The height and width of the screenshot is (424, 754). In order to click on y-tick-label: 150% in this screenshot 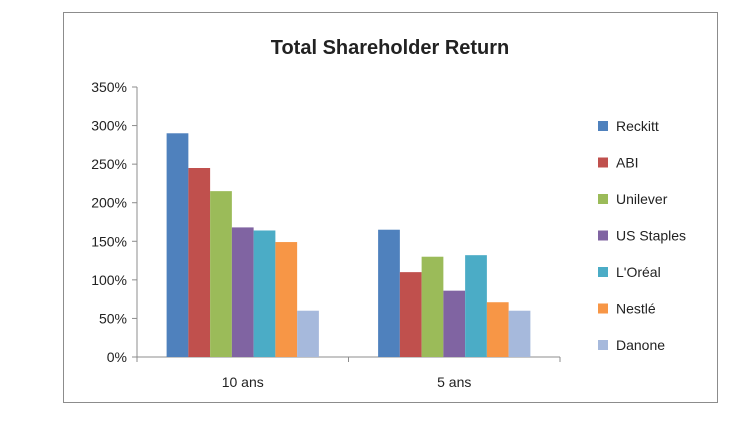, I will do `click(109, 241)`.